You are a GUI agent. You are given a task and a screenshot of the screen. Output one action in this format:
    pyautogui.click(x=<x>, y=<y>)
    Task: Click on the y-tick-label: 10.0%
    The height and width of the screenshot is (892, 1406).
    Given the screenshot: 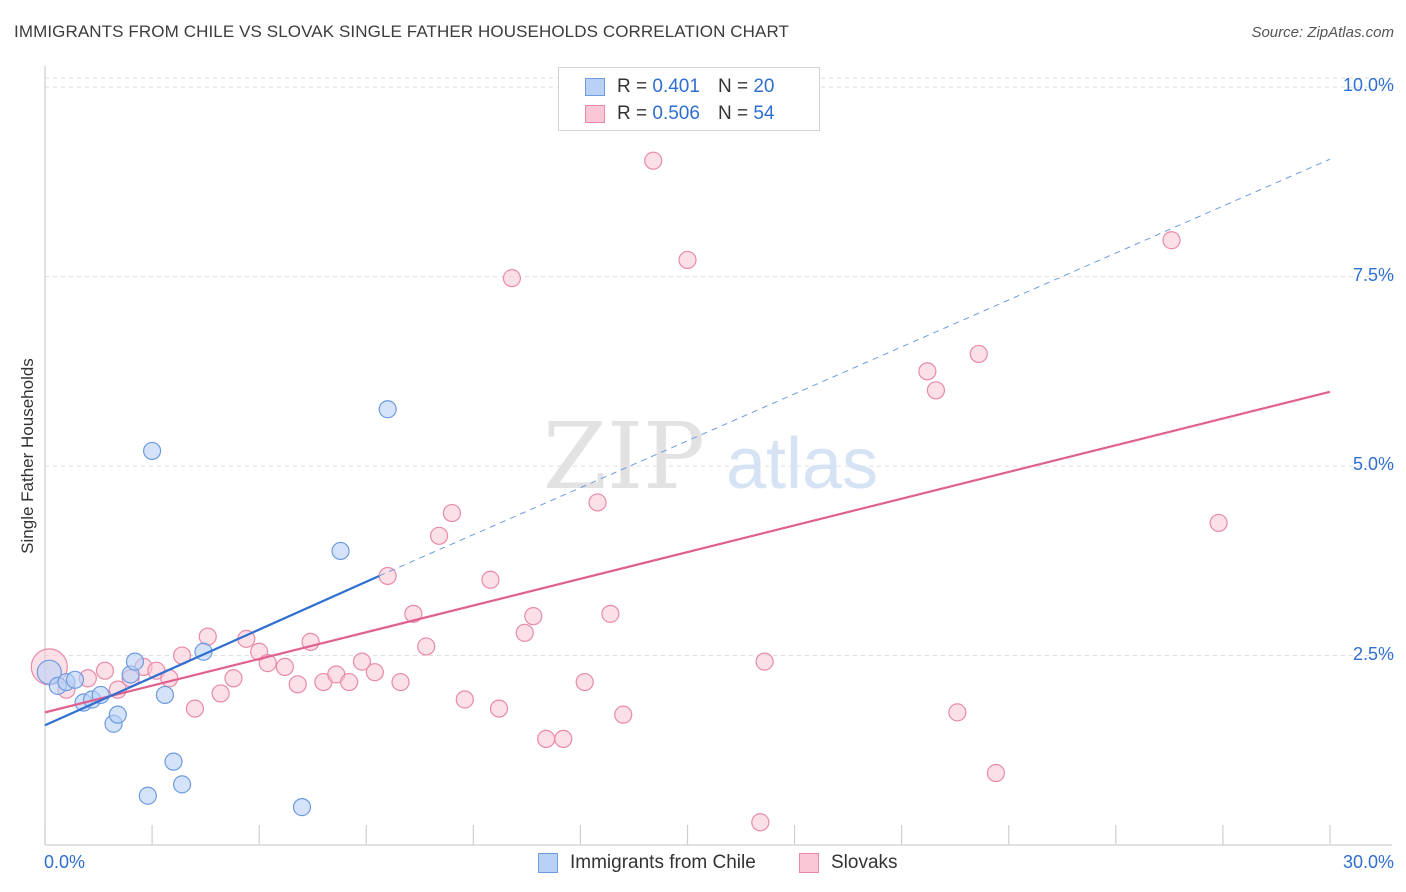 What is the action you would take?
    pyautogui.click(x=1368, y=85)
    